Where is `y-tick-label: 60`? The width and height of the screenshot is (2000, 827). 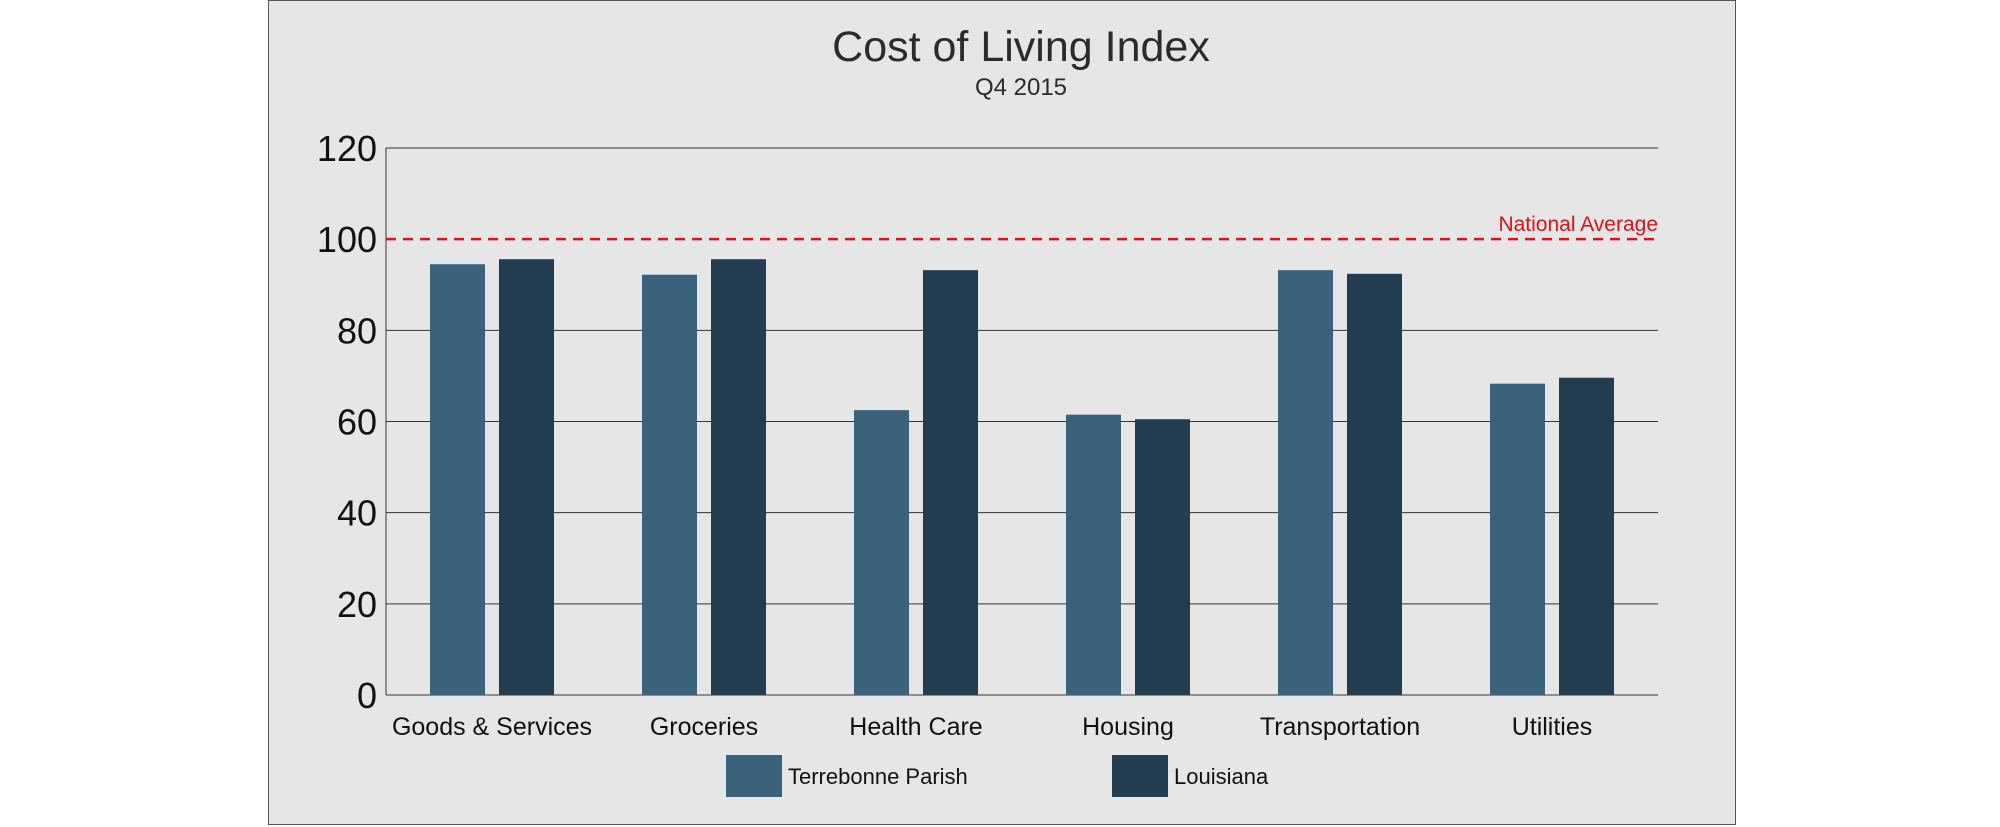 y-tick-label: 60 is located at coordinates (357, 422).